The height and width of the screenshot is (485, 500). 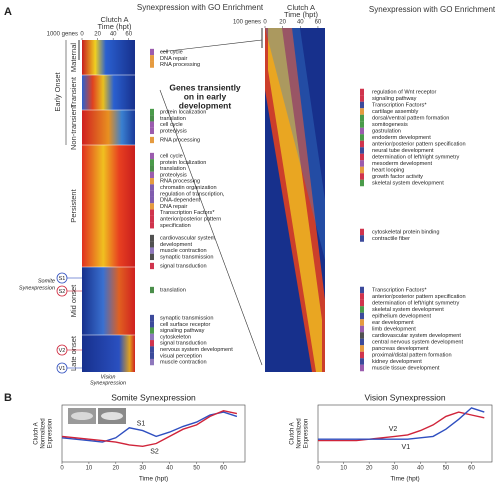 What do you see at coordinates (181, 356) in the screenshot?
I see `go-term: visual perception` at bounding box center [181, 356].